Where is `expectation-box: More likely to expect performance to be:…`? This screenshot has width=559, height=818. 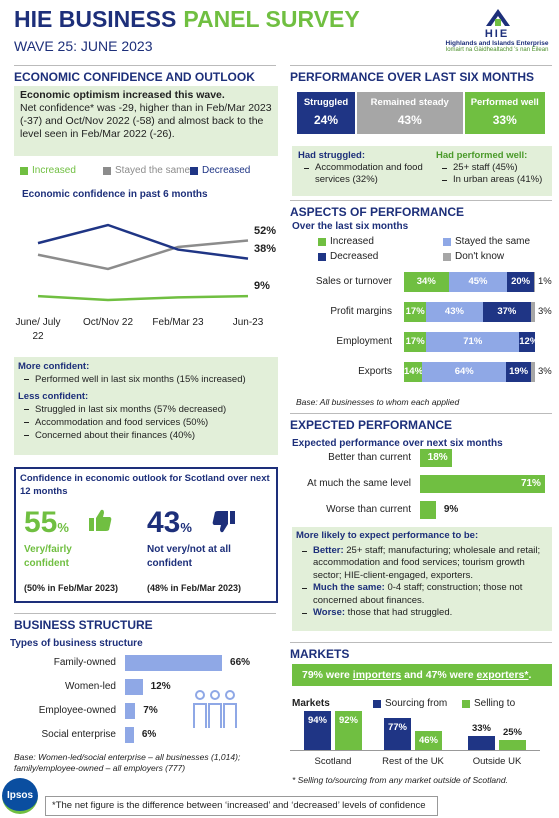 expectation-box: More likely to expect performance to be:… is located at coordinates (422, 579).